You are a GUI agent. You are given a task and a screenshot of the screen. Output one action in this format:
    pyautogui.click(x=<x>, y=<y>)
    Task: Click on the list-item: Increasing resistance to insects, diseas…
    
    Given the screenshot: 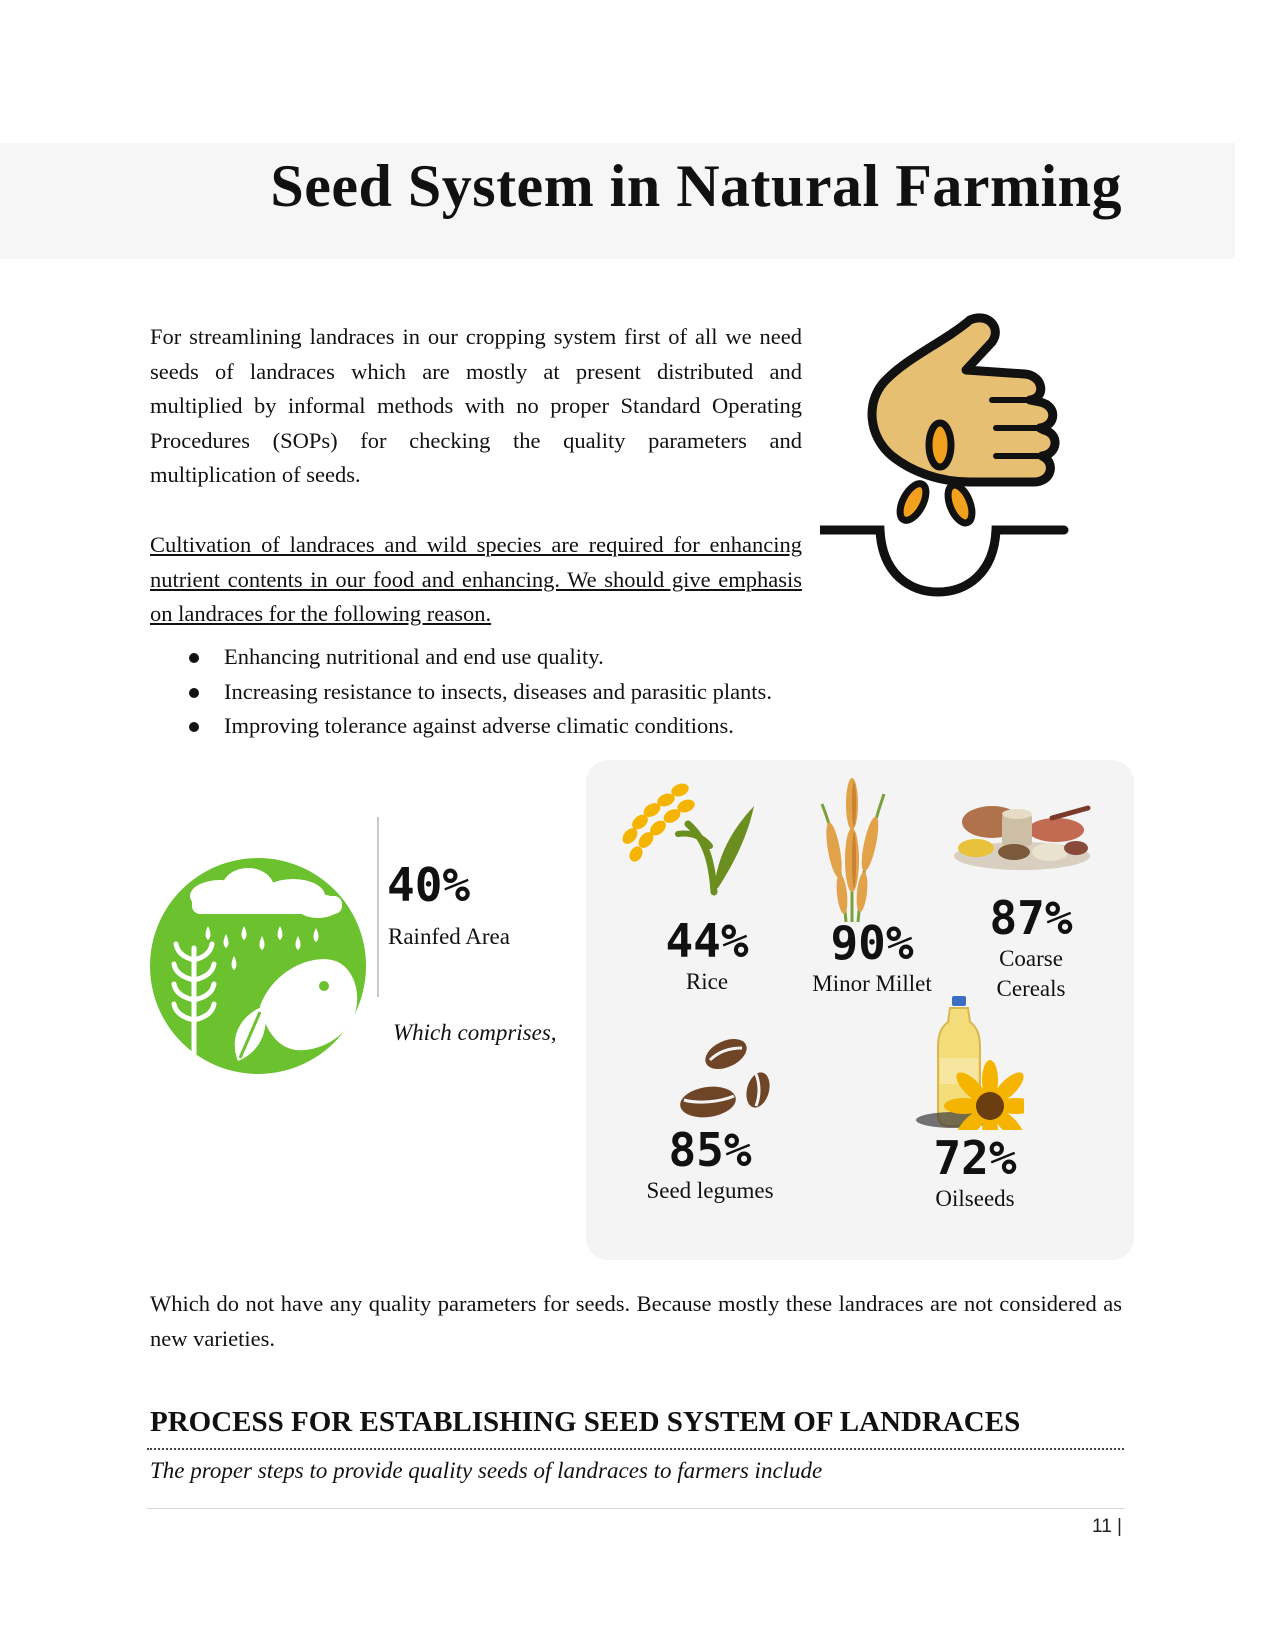 What is the action you would take?
    pyautogui.click(x=479, y=692)
    